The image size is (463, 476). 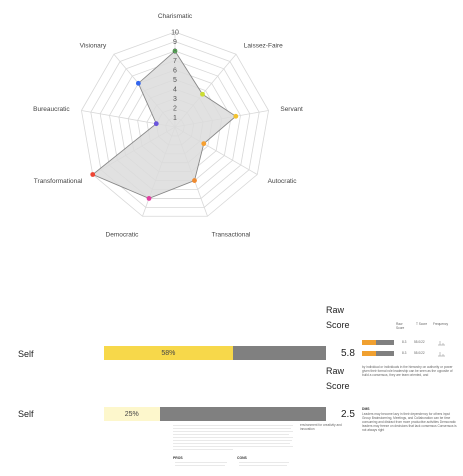 What do you see at coordinates (422, 324) in the screenshot?
I see `mini-header-t: T Score` at bounding box center [422, 324].